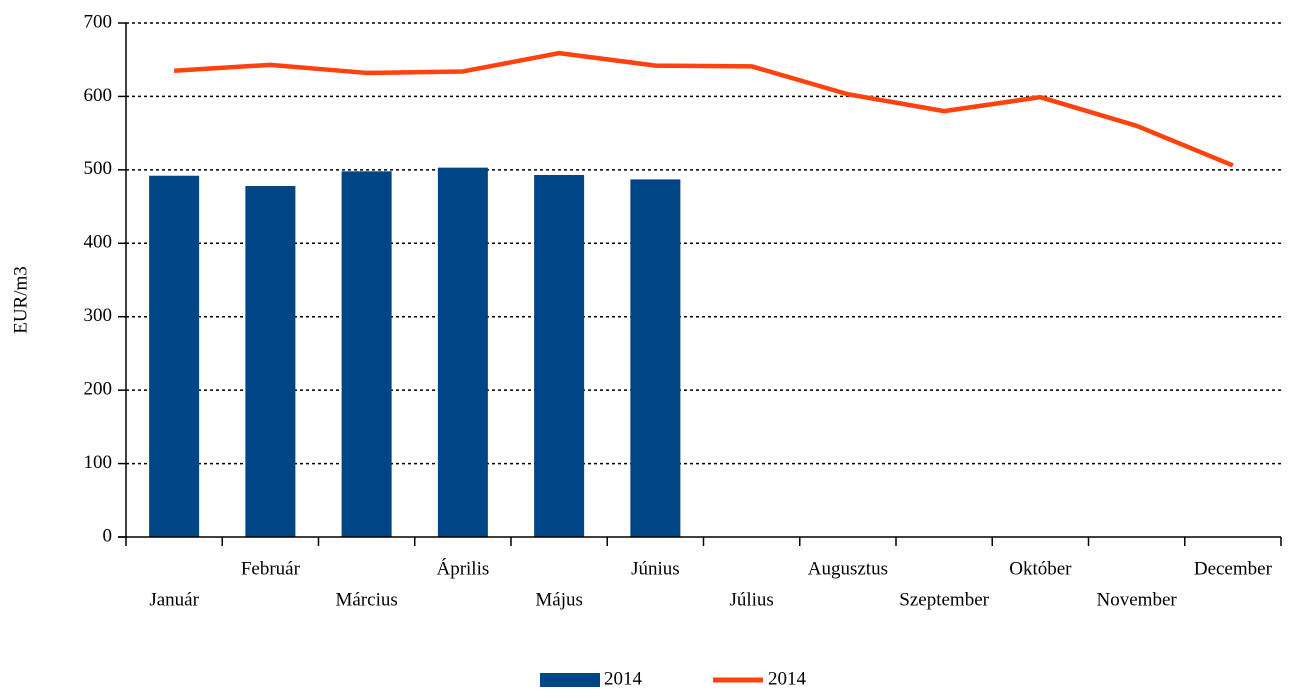 The image size is (1291, 692). What do you see at coordinates (366, 599) in the screenshot?
I see `x-tick-label: Március` at bounding box center [366, 599].